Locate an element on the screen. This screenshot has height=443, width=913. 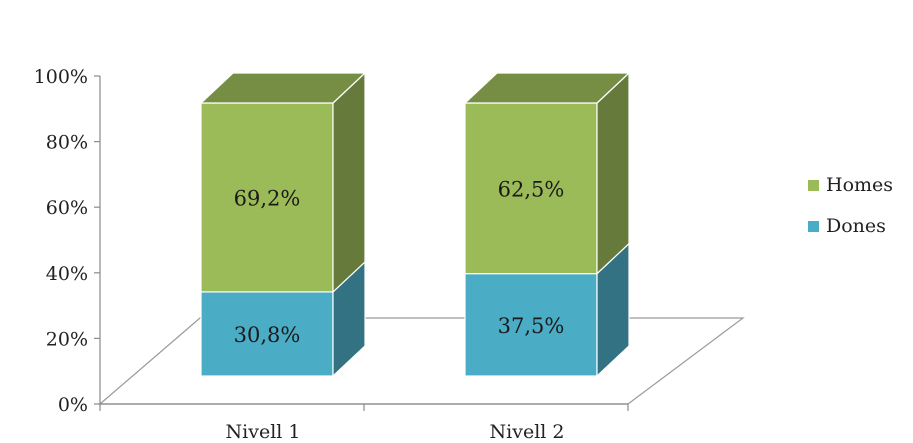
y-tick-label: 60% is located at coordinates (67, 208).